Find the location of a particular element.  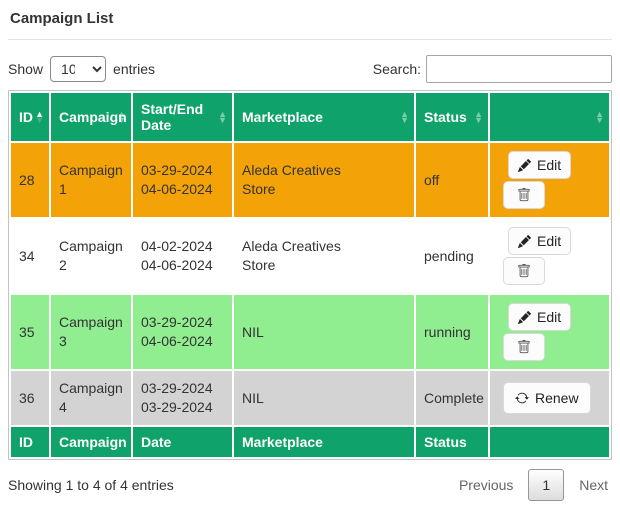

footer-cell-marketplace: Marketplace is located at coordinates (324, 442).